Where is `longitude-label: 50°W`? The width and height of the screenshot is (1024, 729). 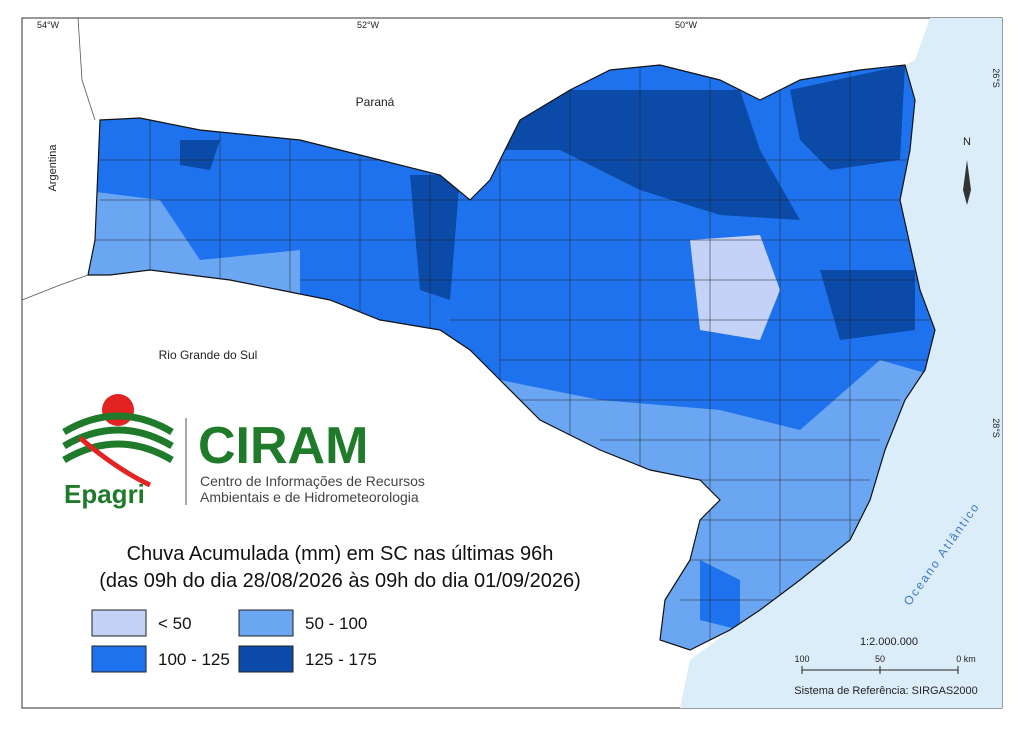
longitude-label: 50°W is located at coordinates (686, 25).